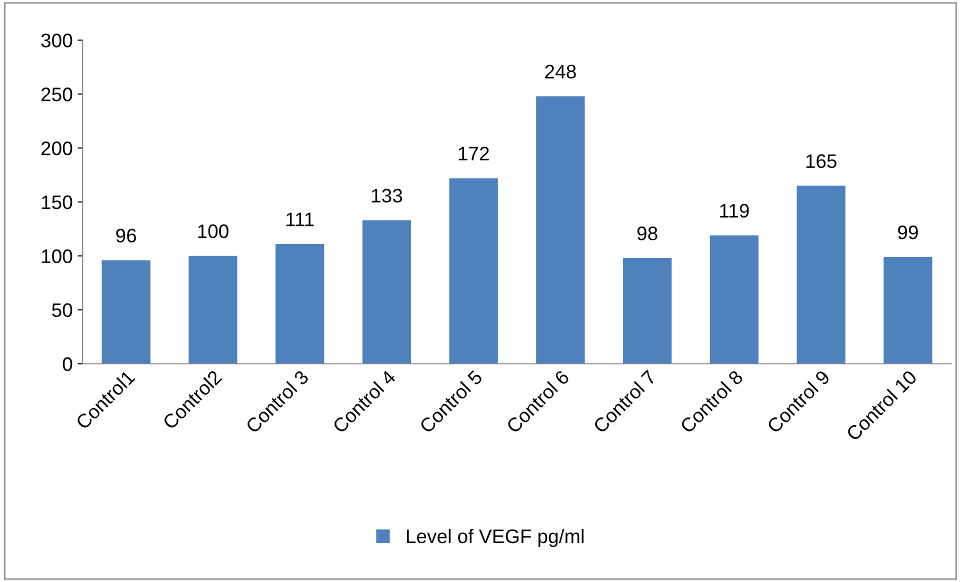 This screenshot has width=961, height=582. I want to click on legend-label: Level of VEGF pg/ml, so click(495, 538).